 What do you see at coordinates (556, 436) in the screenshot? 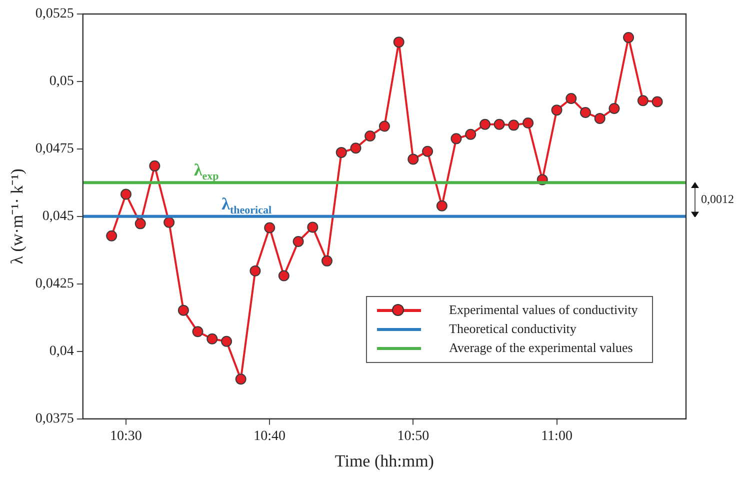
I see `x-tick-label: 11:00` at bounding box center [556, 436].